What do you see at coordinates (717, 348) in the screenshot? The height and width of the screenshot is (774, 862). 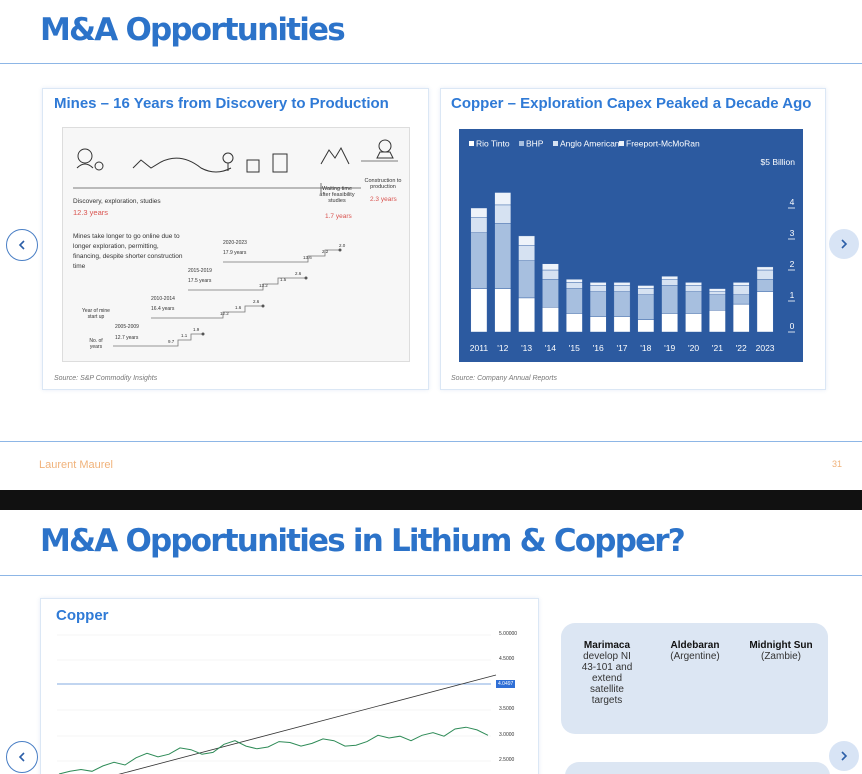 I see `x-tick-label: '21` at bounding box center [717, 348].